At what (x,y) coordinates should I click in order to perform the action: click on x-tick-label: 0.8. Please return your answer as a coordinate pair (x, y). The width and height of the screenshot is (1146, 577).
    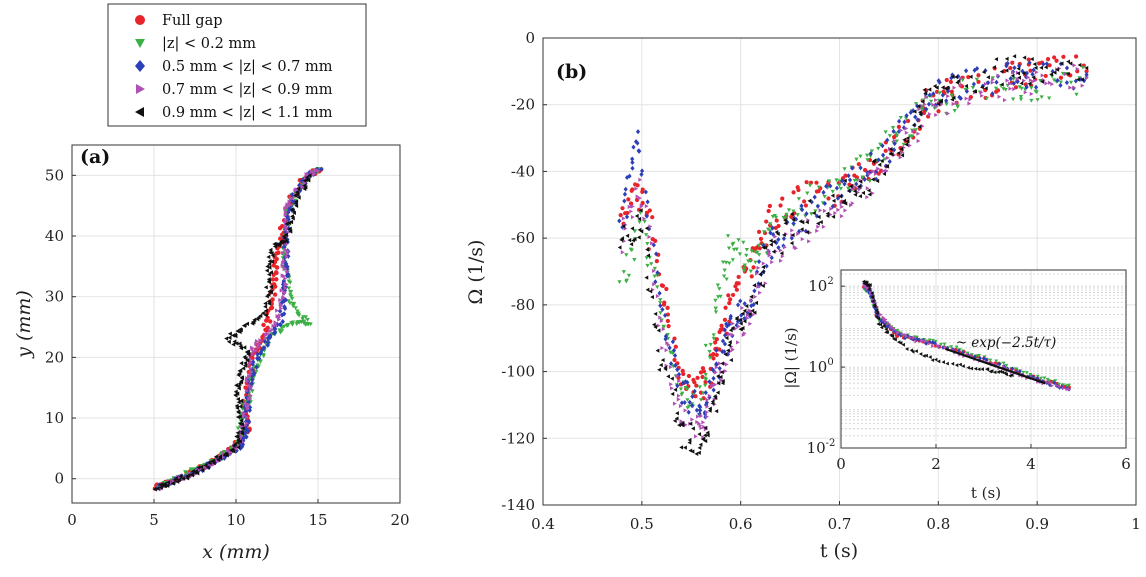
    Looking at the image, I should click on (938, 524).